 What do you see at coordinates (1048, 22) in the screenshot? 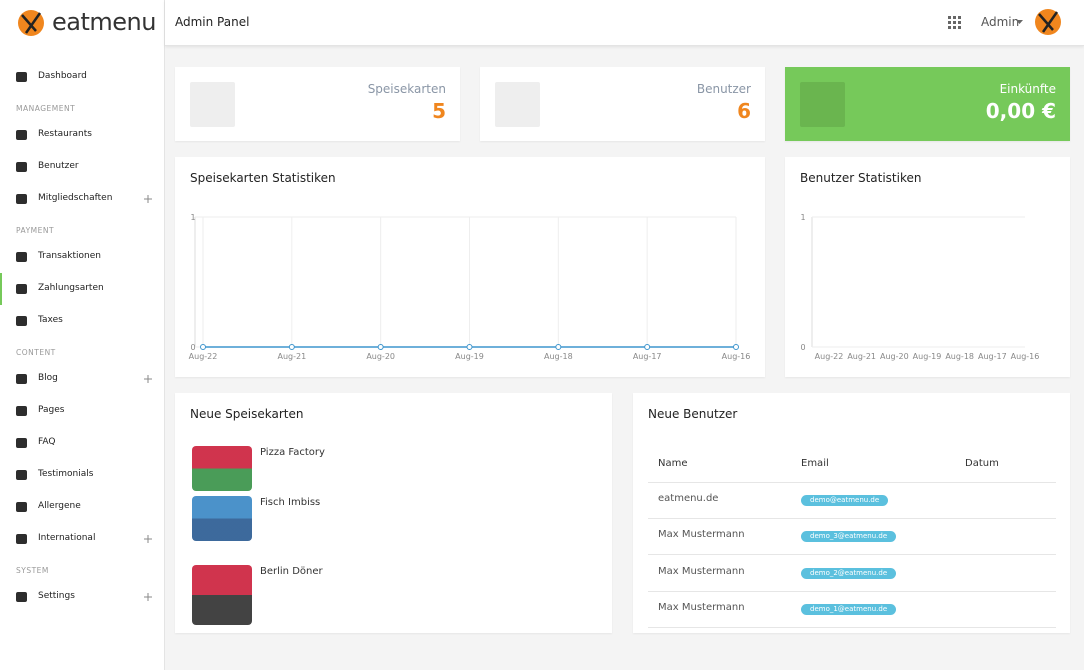
I see `avatar` at bounding box center [1048, 22].